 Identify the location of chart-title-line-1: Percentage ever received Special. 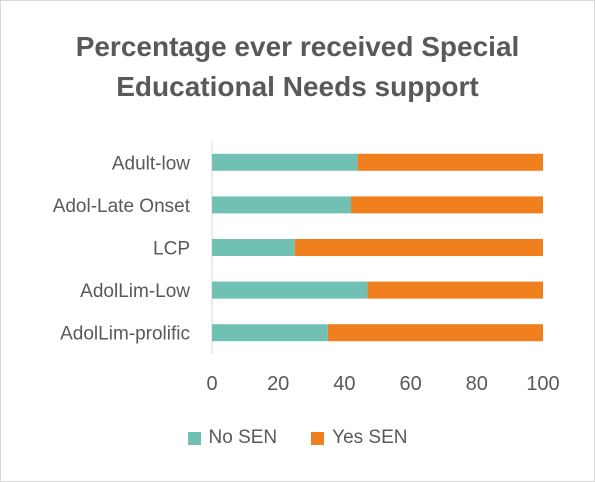
(297, 46).